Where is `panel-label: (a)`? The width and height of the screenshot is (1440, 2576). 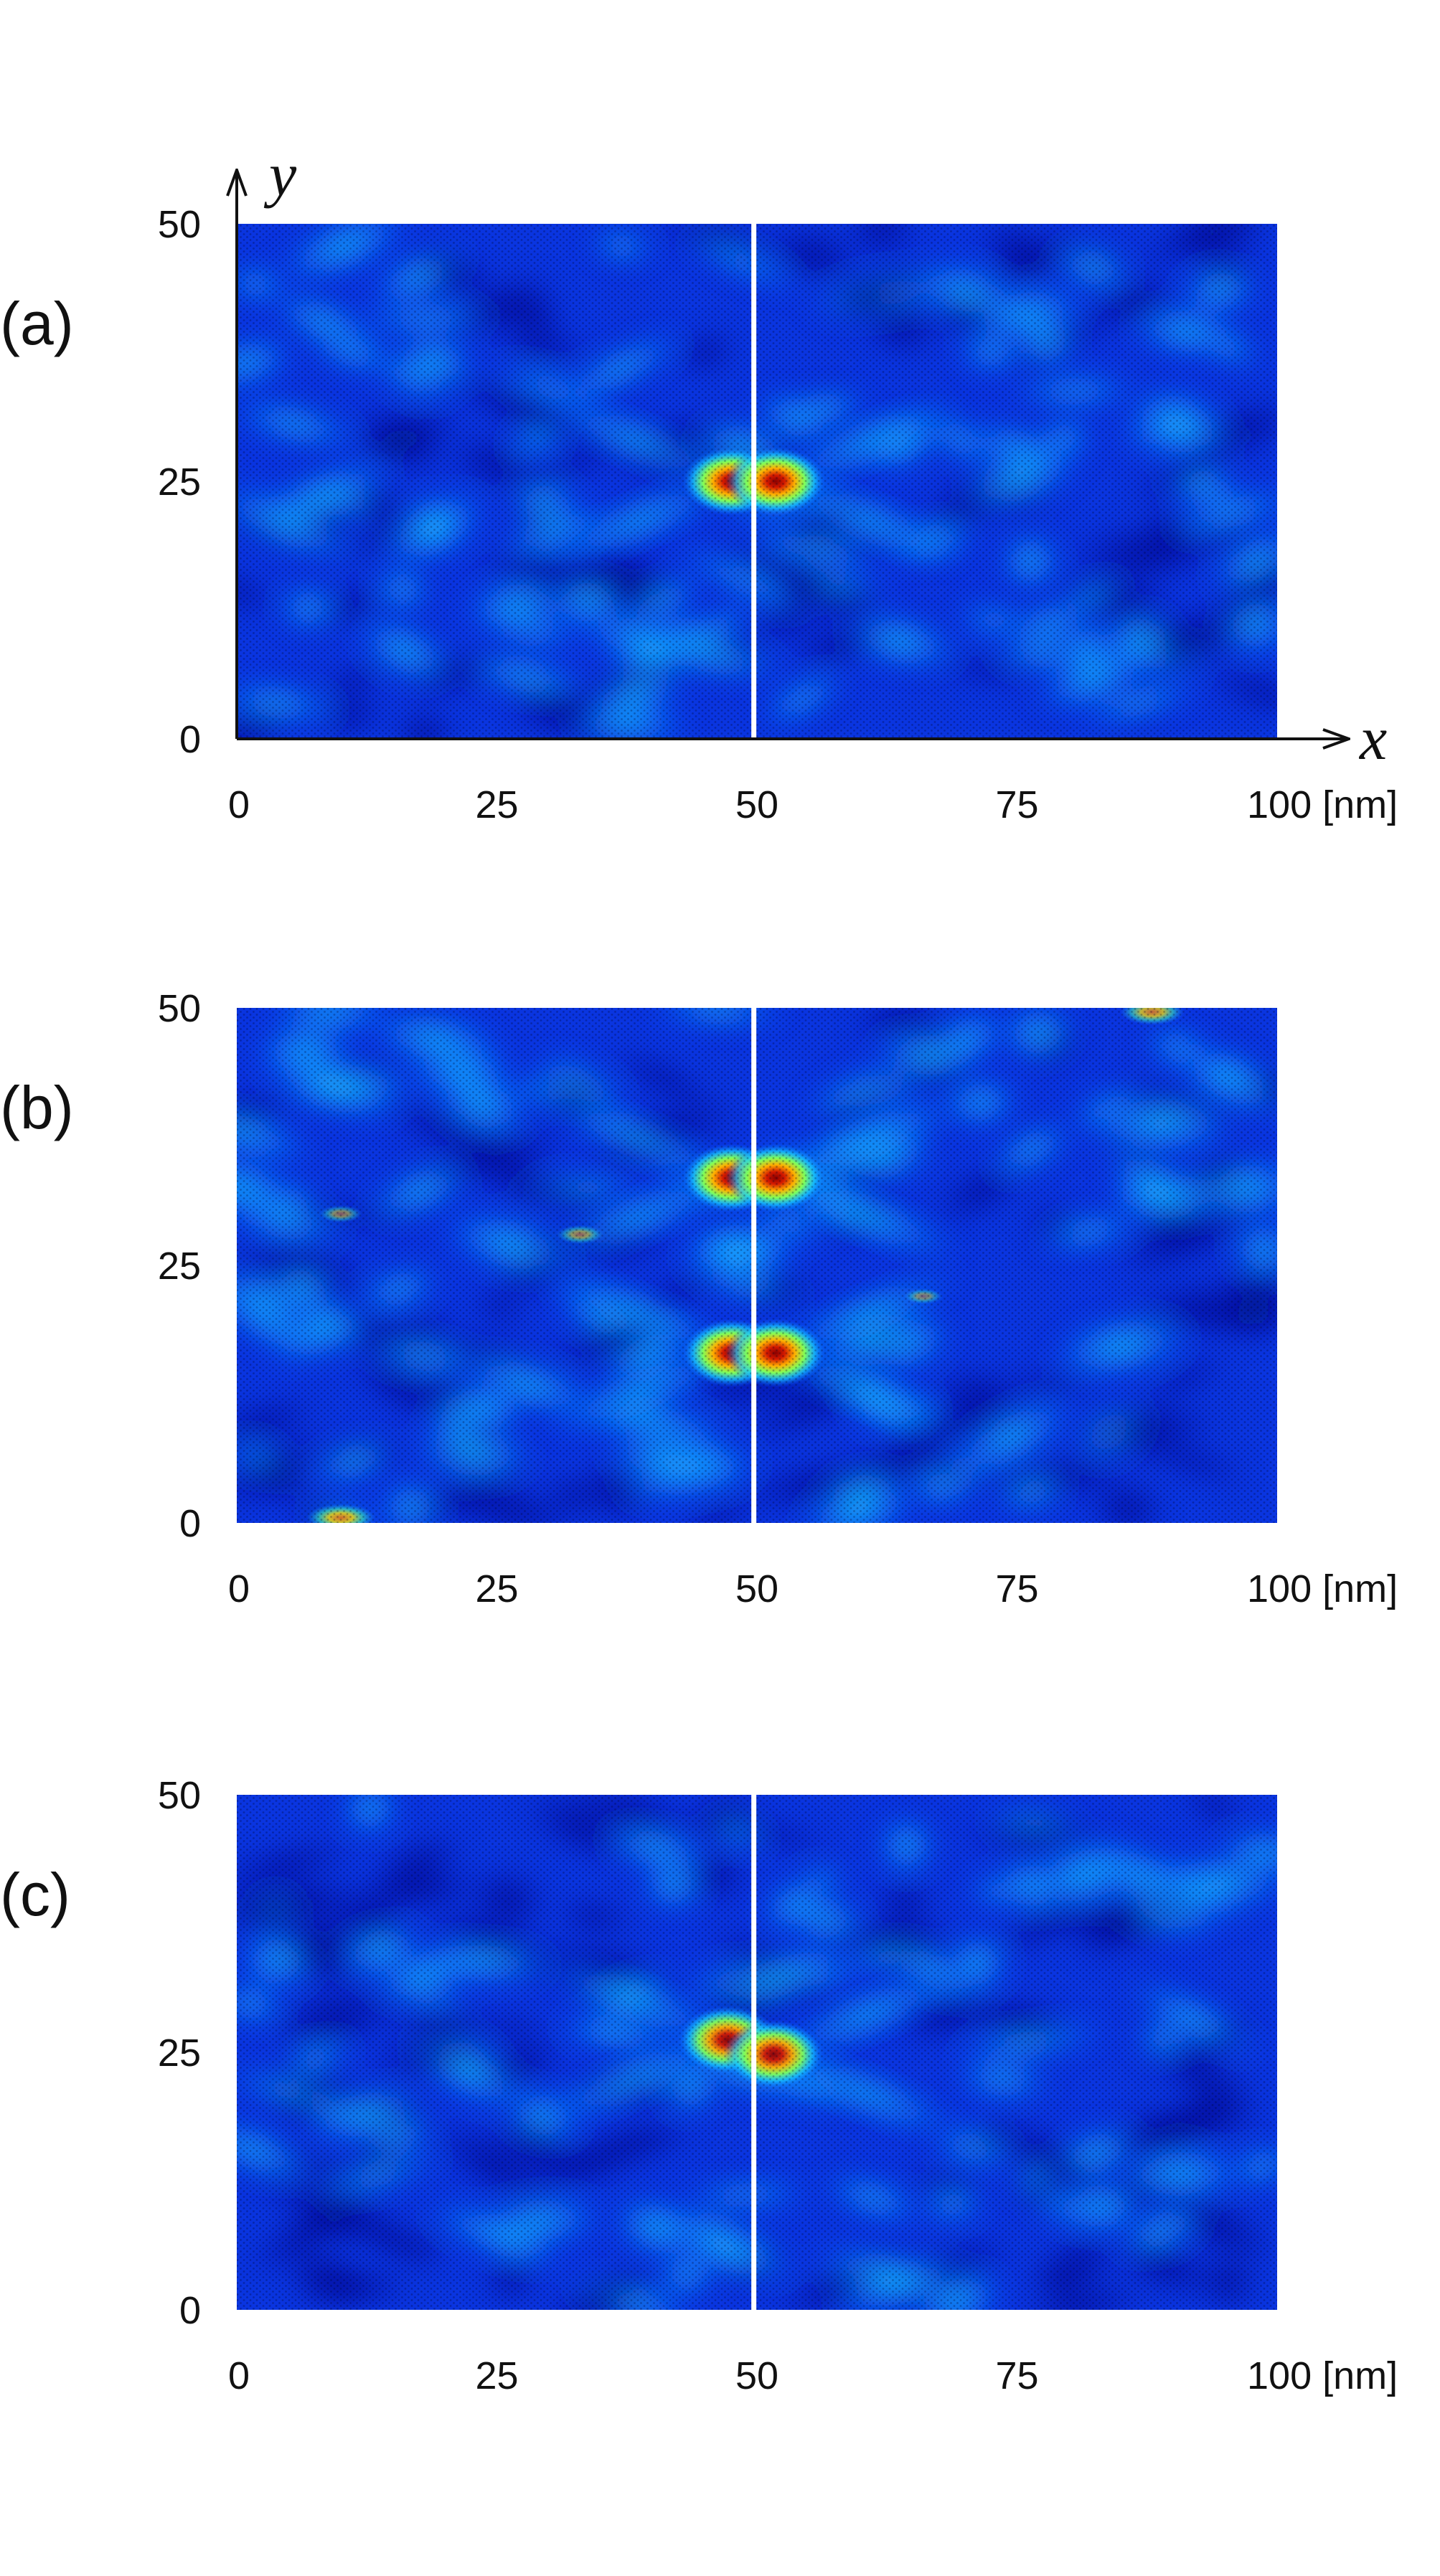
panel-label: (a) is located at coordinates (37, 323).